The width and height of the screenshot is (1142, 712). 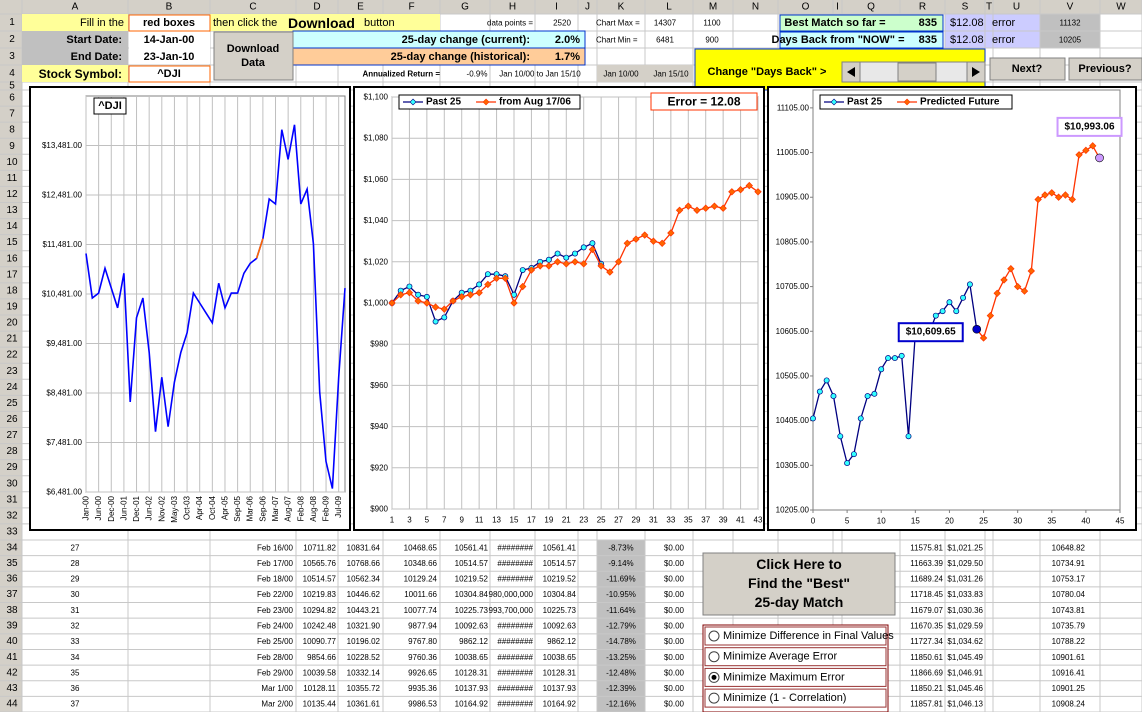 I want to click on table-cell: 10901.25, so click(x=1069, y=688).